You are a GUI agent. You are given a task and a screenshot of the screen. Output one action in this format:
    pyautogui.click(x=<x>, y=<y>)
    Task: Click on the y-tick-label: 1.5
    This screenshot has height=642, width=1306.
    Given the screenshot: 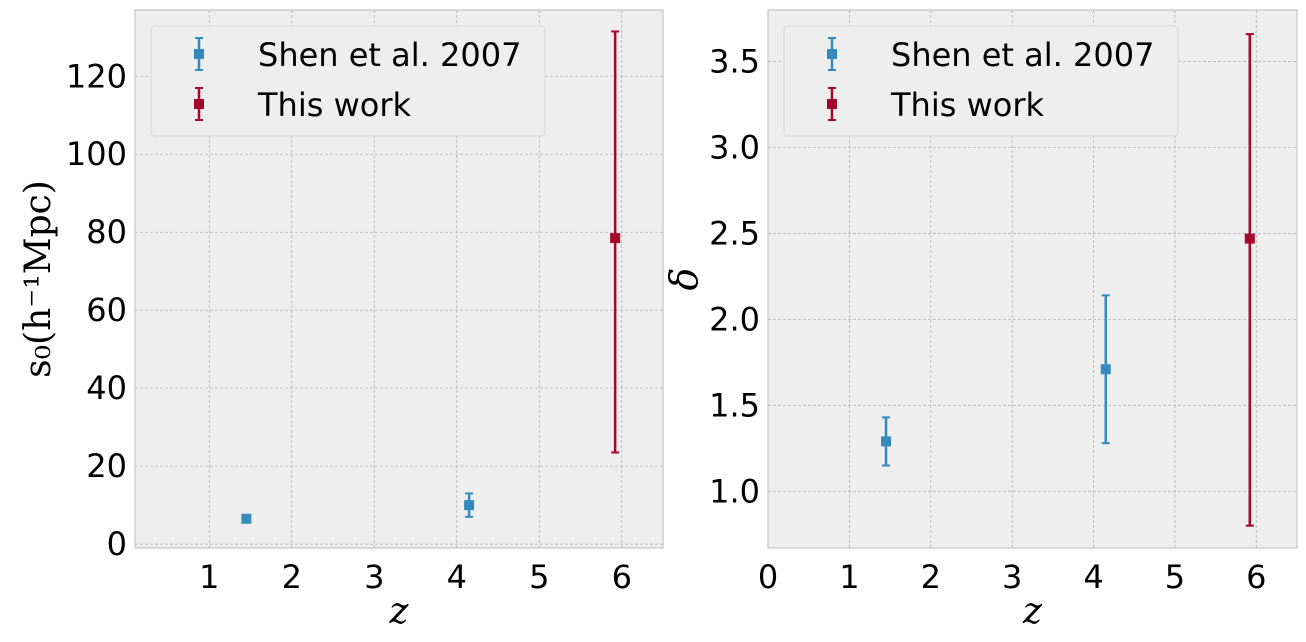 What is the action you would take?
    pyautogui.click(x=734, y=405)
    